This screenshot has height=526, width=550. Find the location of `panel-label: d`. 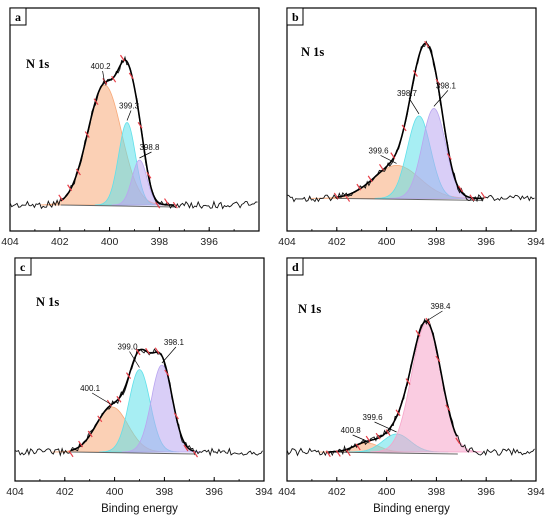

panel-label: d is located at coordinates (295, 267).